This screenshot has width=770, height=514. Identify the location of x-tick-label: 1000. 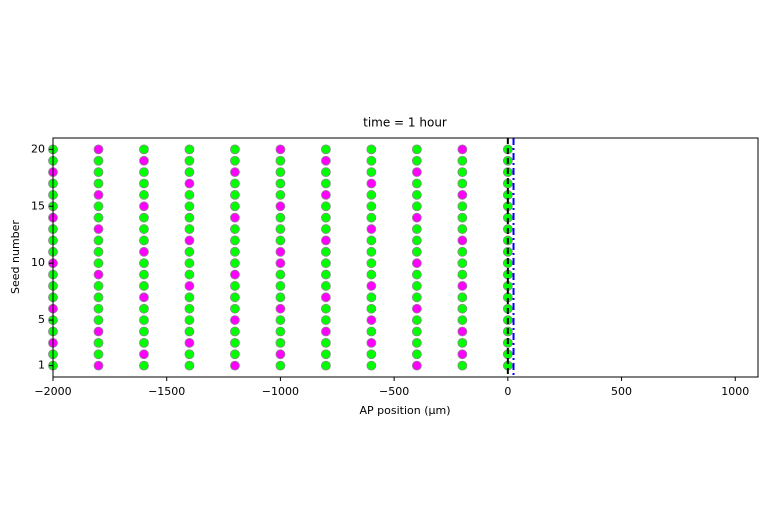
(735, 391).